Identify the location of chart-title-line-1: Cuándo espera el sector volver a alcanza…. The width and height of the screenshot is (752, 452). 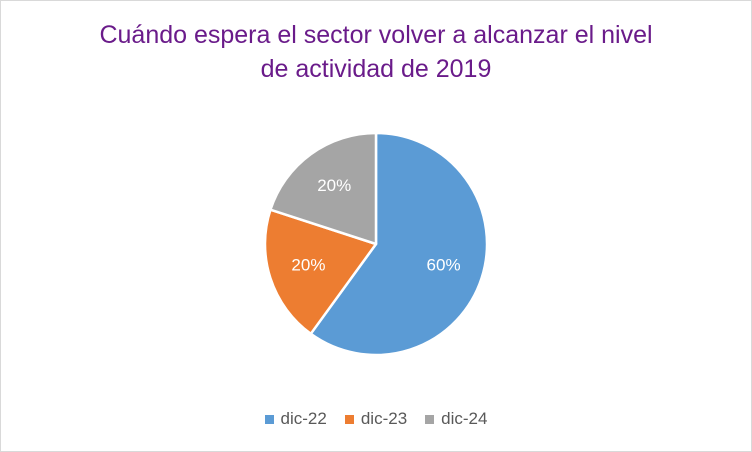
(376, 35).